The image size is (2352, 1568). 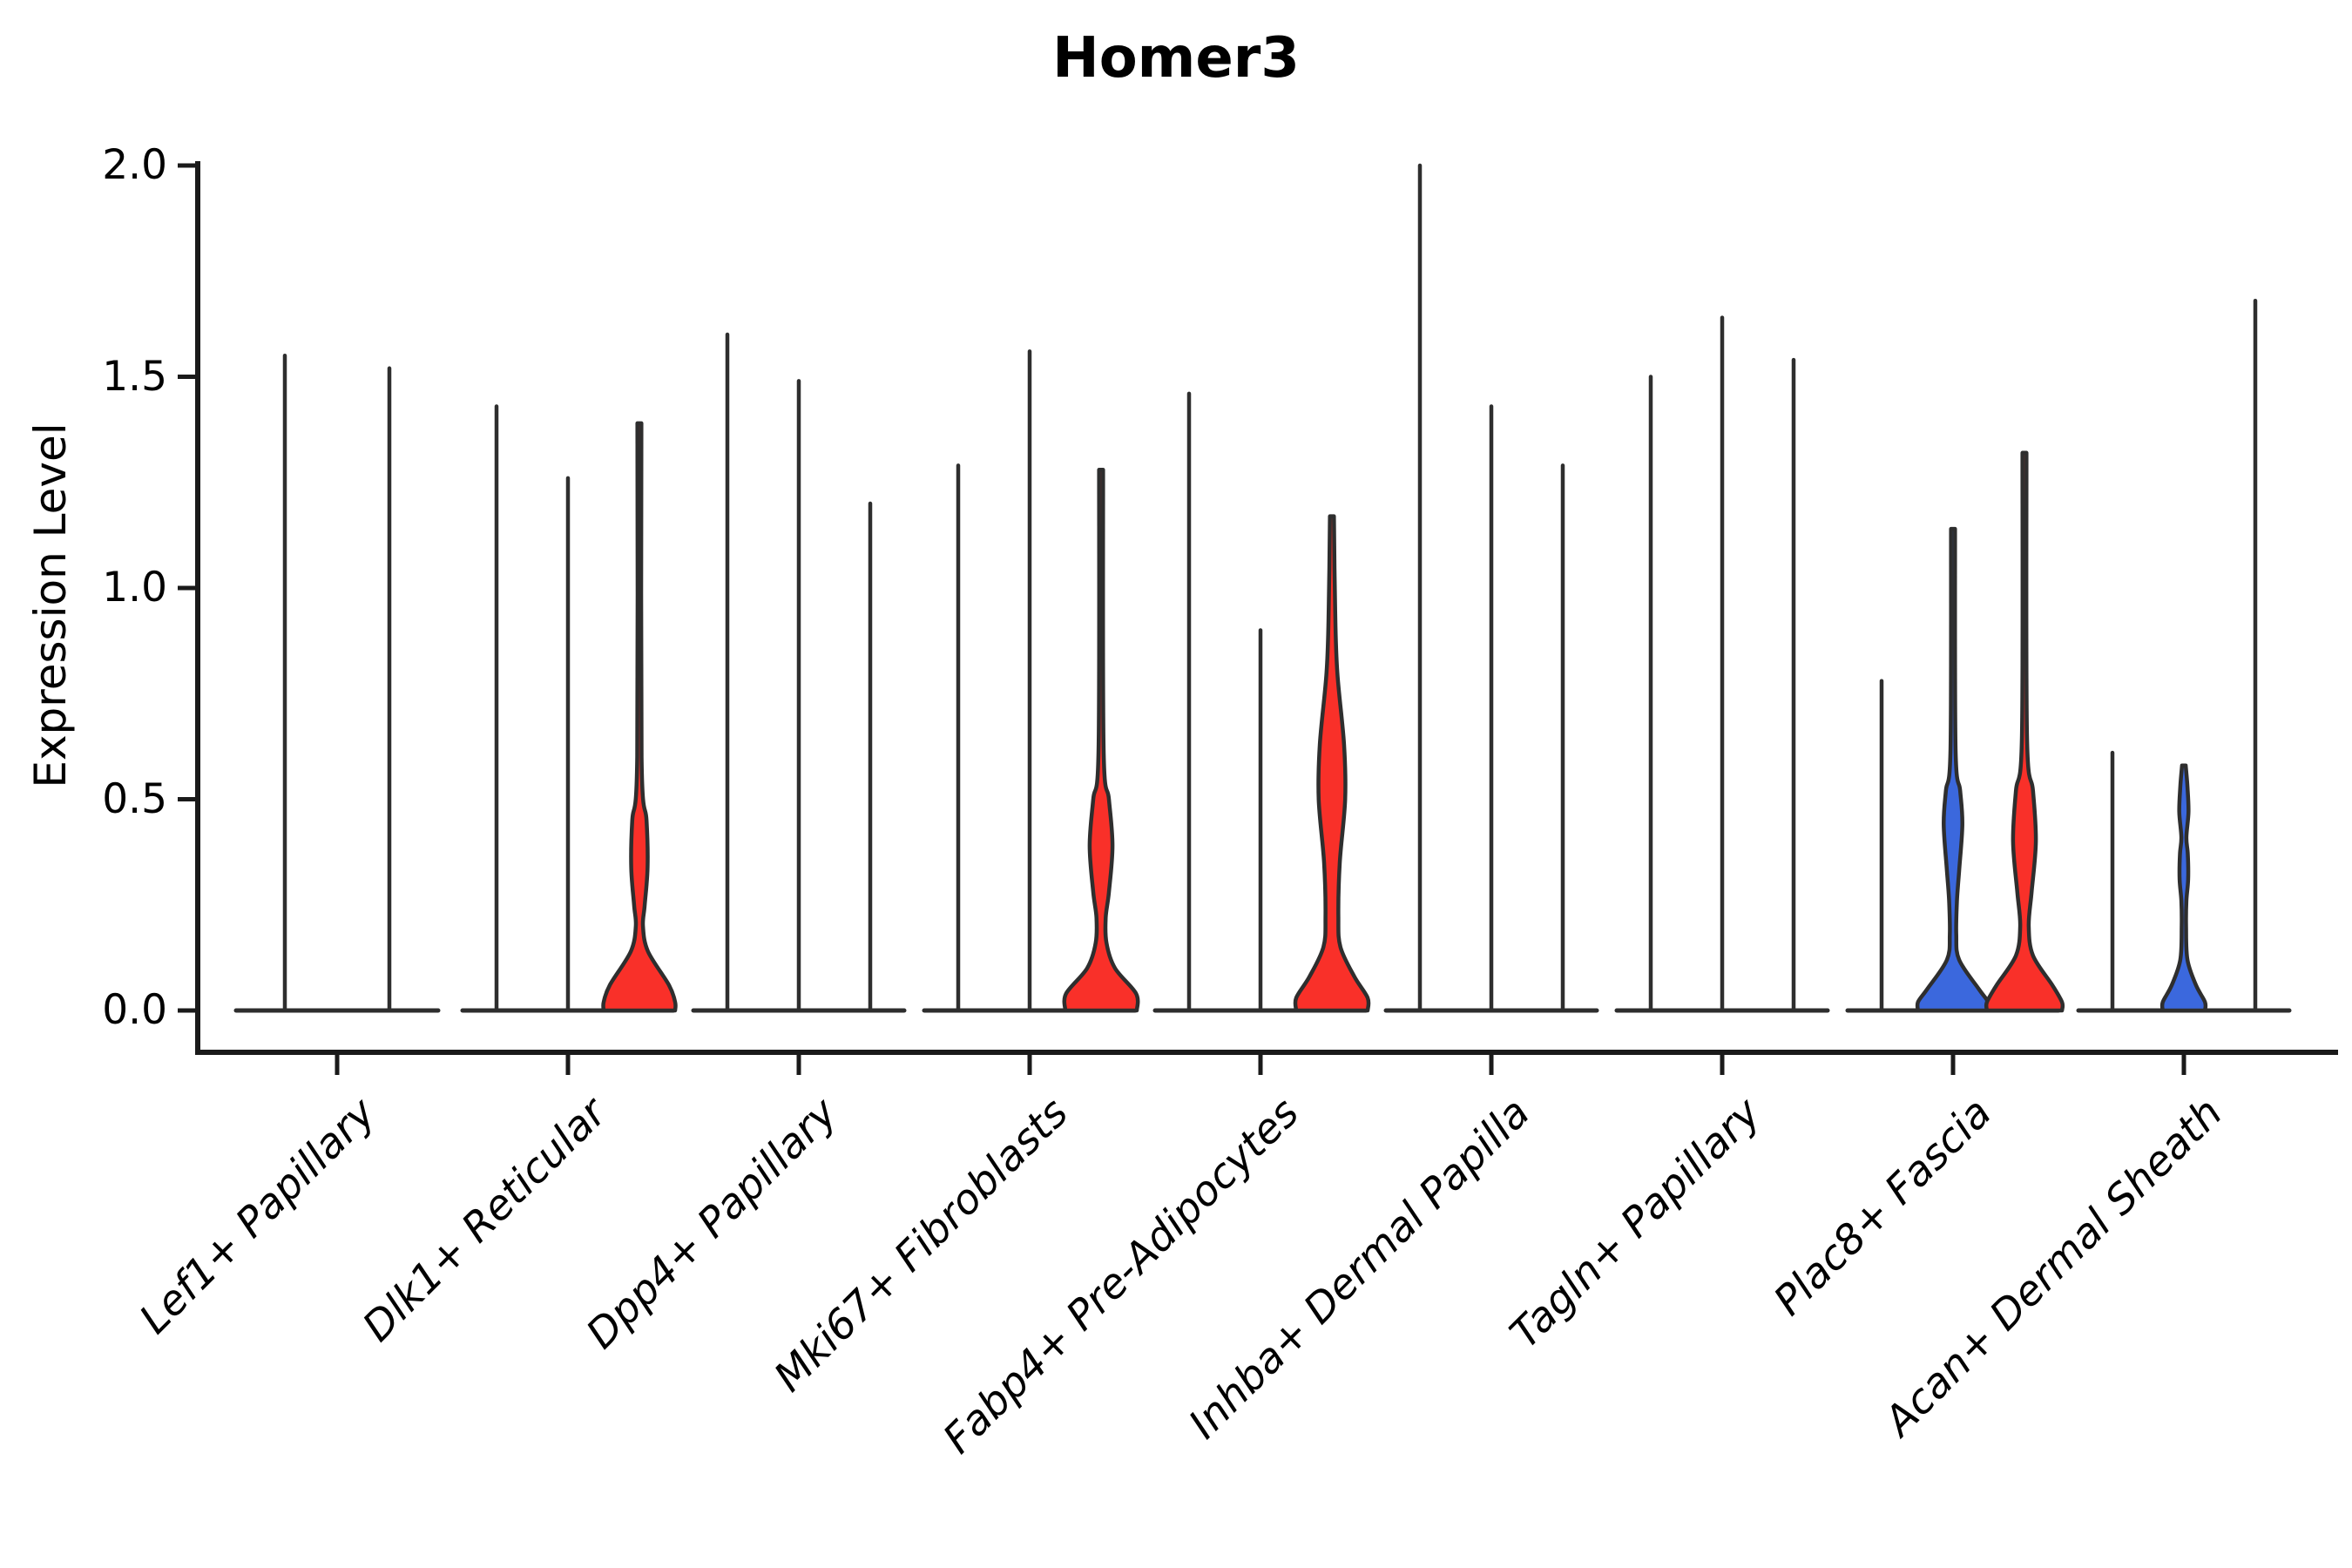 I want to click on y-tick-label: 0.0, so click(x=134, y=1010).